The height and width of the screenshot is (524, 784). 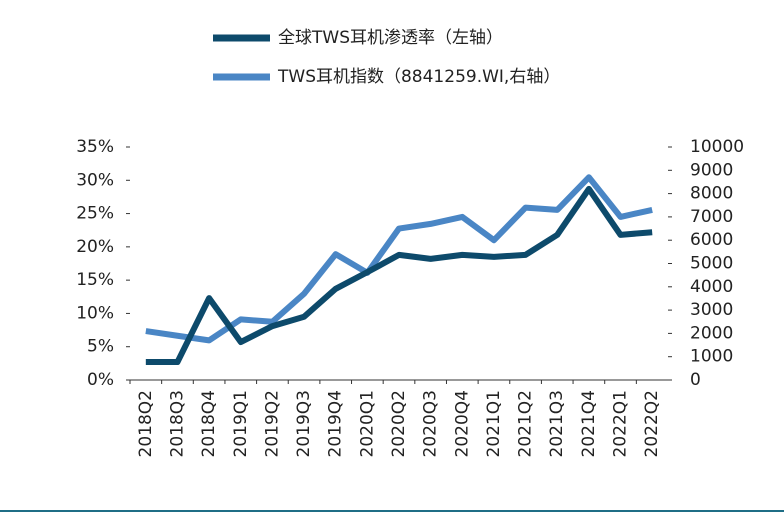 What do you see at coordinates (526, 423) in the screenshot?
I see `x-tick-label: 2021Q2` at bounding box center [526, 423].